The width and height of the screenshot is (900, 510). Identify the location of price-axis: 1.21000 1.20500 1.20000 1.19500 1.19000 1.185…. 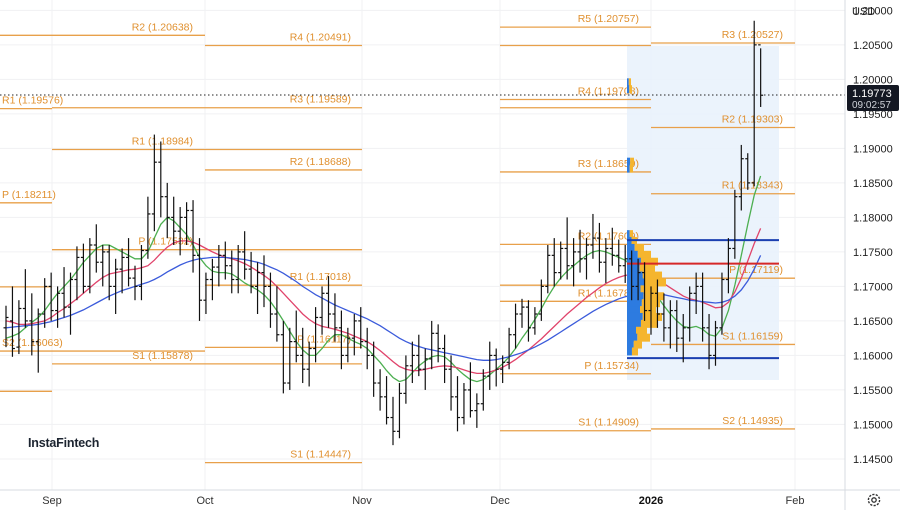
(872, 255).